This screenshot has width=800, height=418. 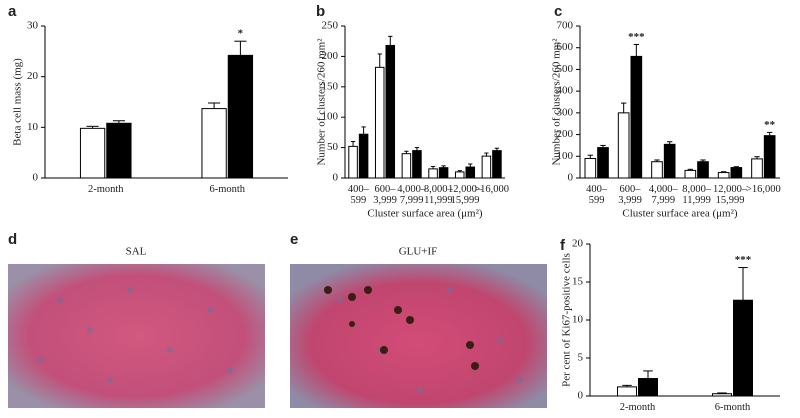 What do you see at coordinates (567, 320) in the screenshot?
I see `y-axis-label: Per cent of Ki67-positive cells` at bounding box center [567, 320].